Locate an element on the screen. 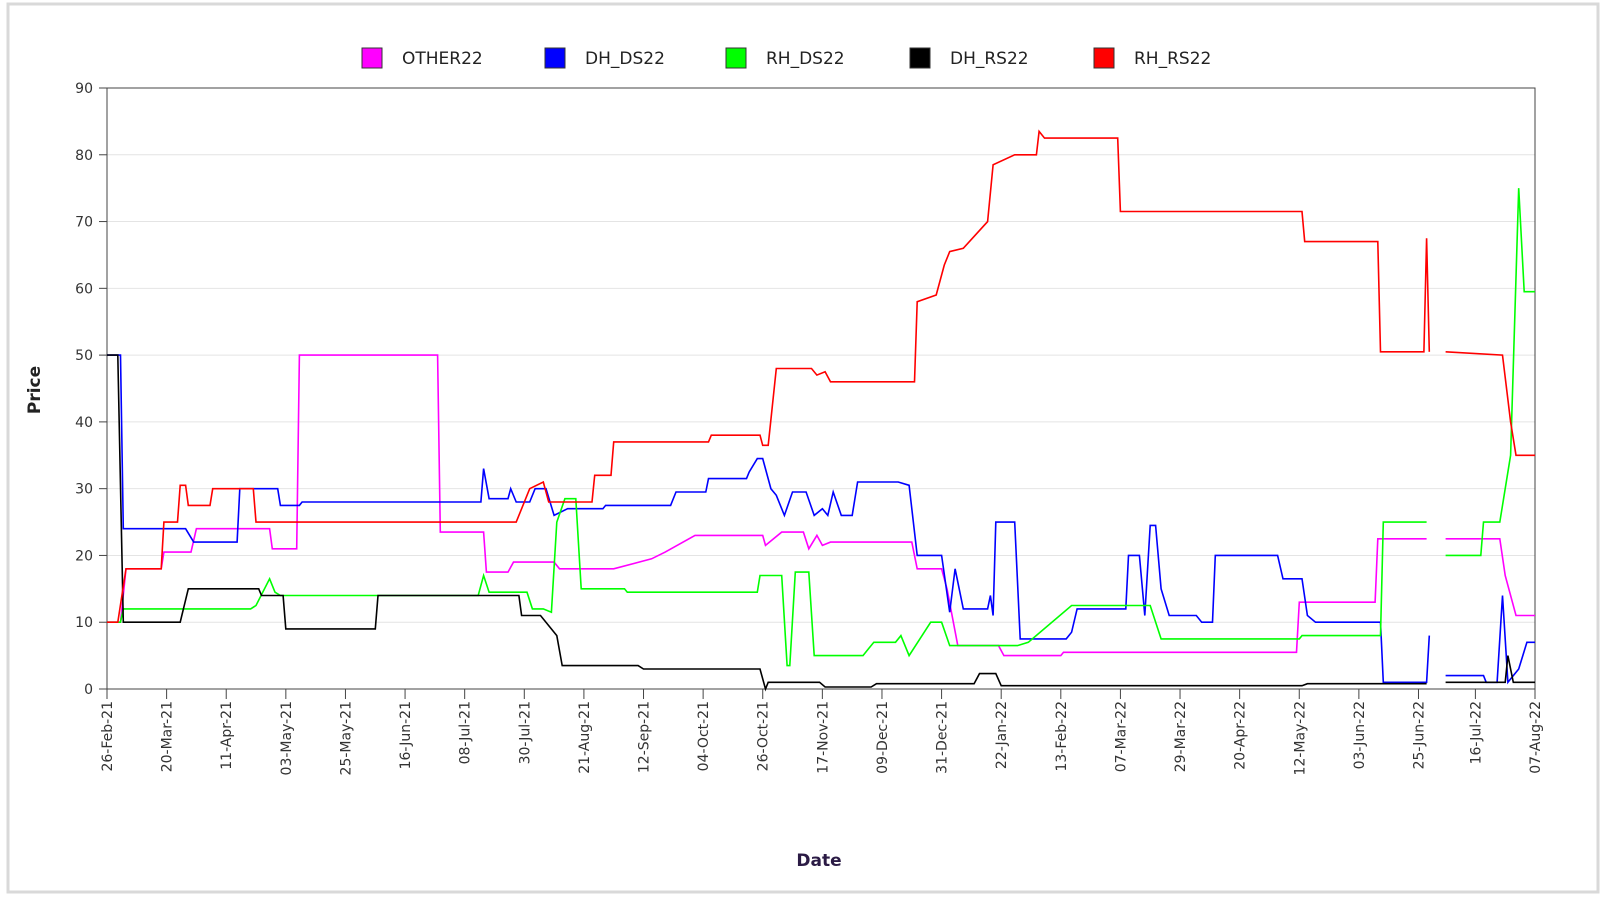 The image size is (1602, 898). x-tick-label: 31-Dec-21 is located at coordinates (943, 737).